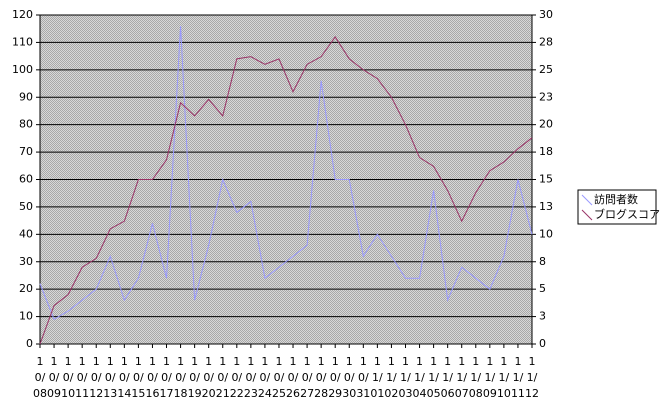 The width and height of the screenshot is (664, 417). I want to click on y-tick-label: 100, so click(22, 69).